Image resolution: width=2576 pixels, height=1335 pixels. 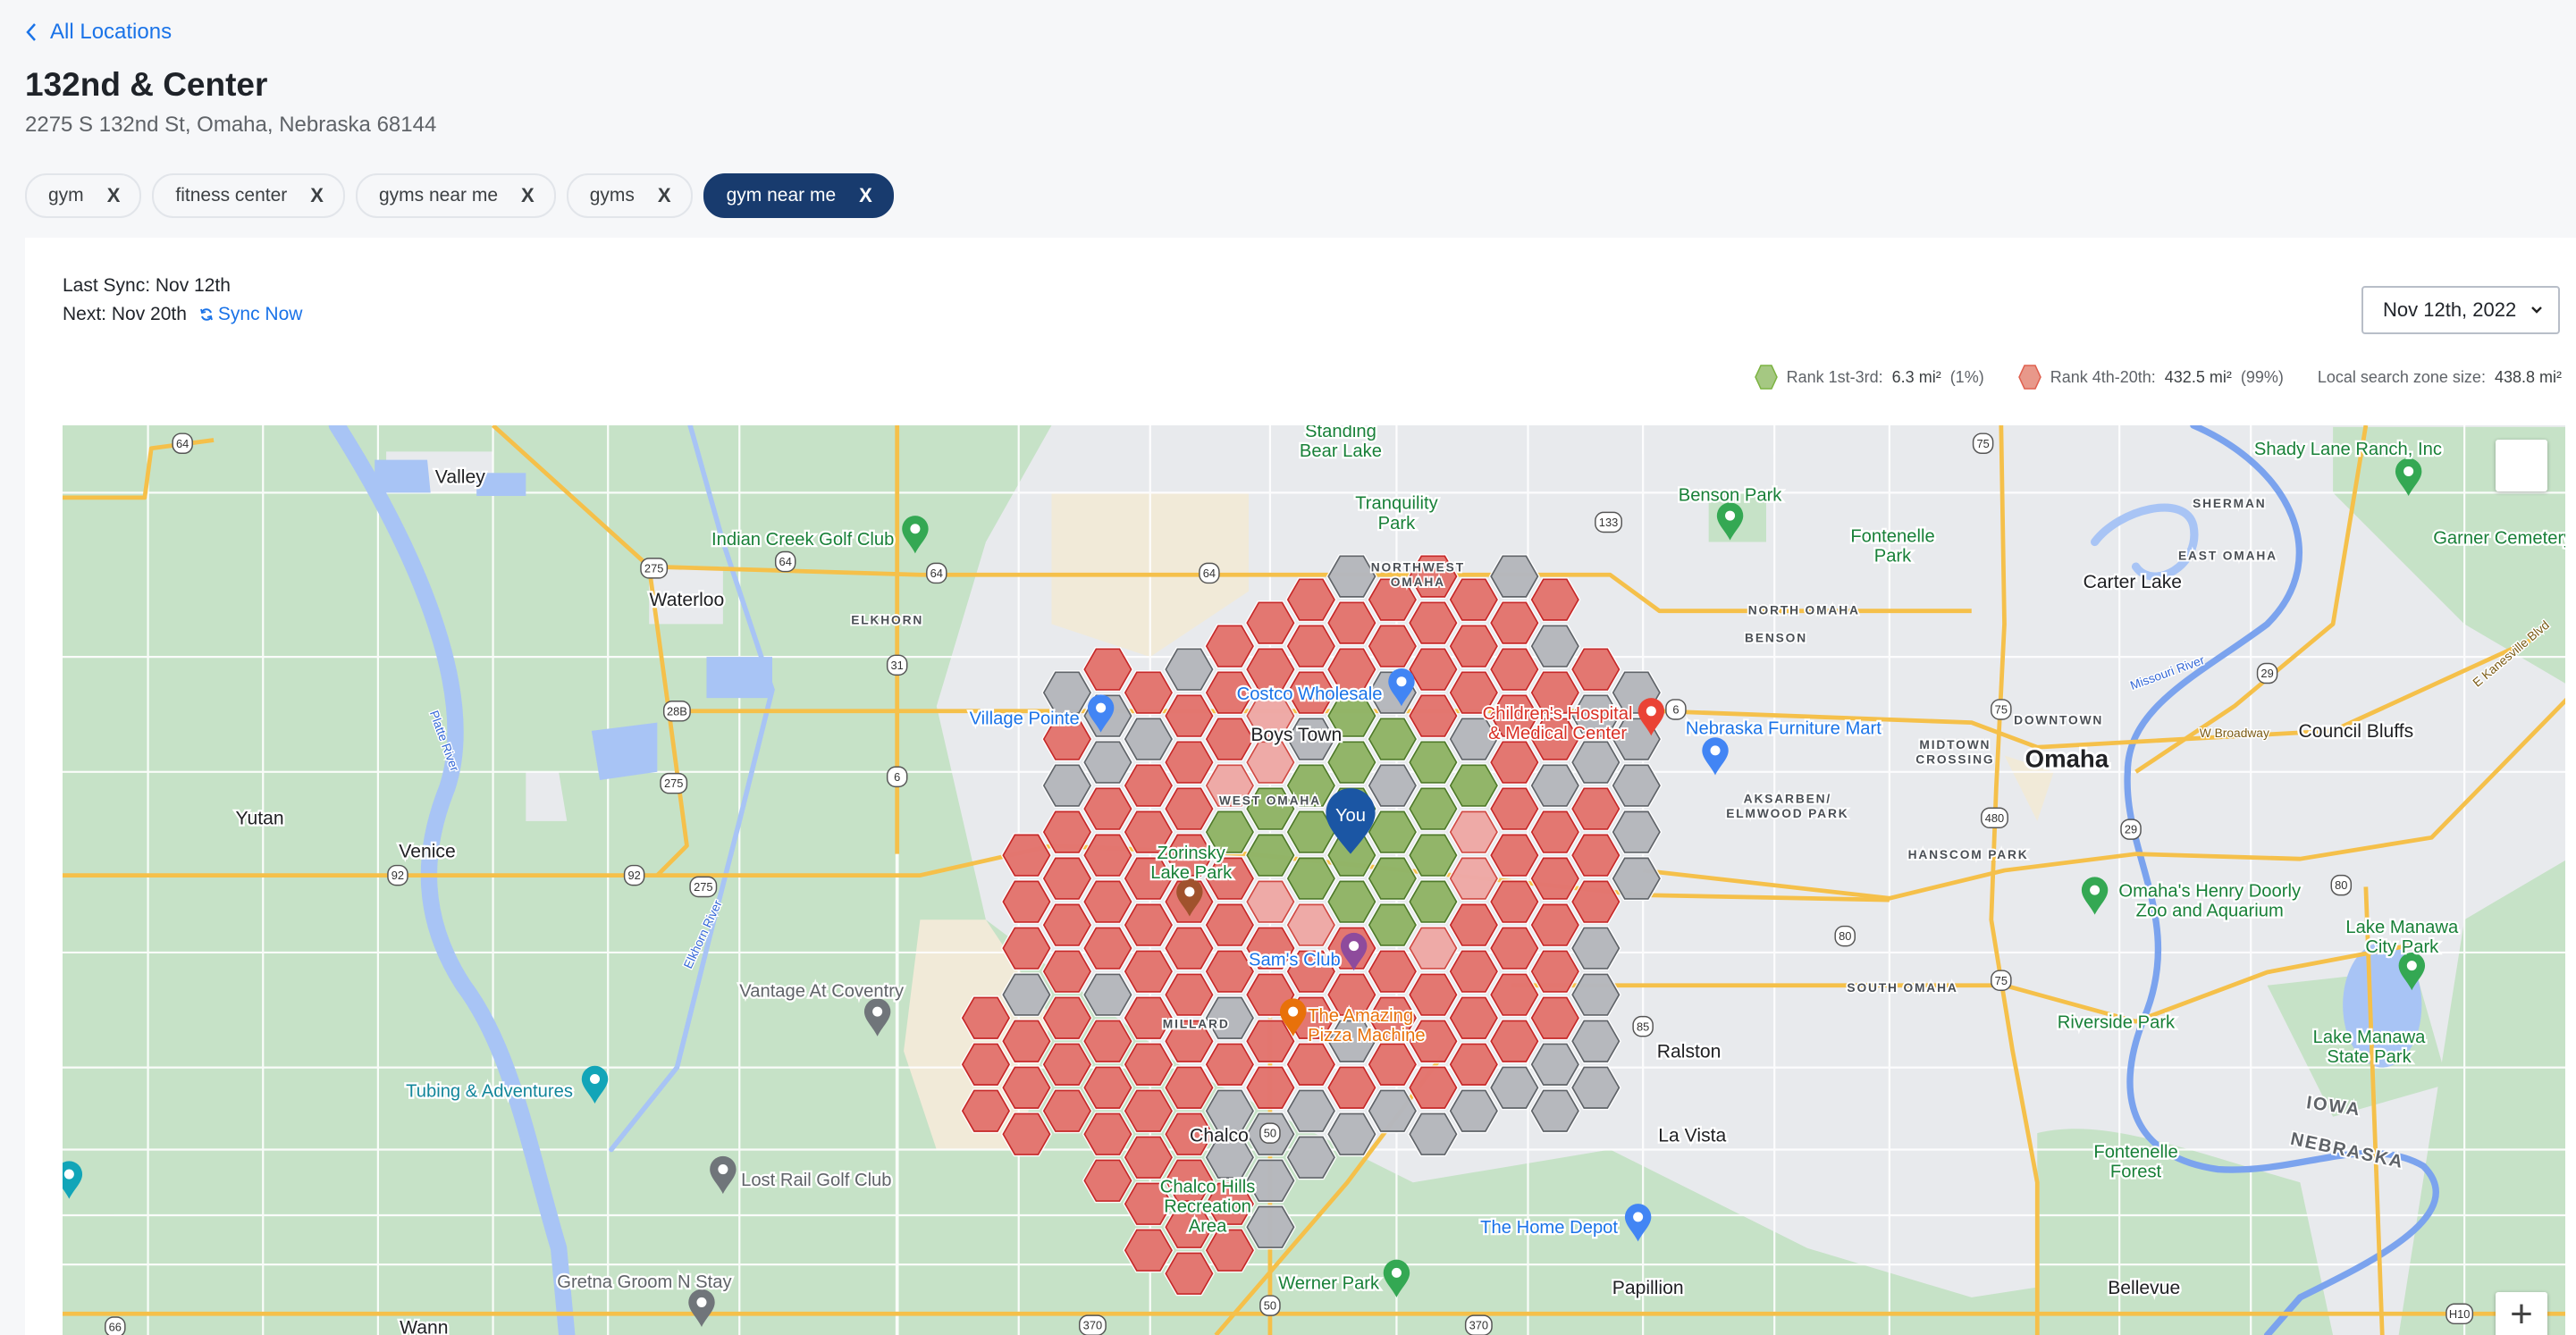 What do you see at coordinates (1293, 1017) in the screenshot?
I see `restaurant-pin-icon` at bounding box center [1293, 1017].